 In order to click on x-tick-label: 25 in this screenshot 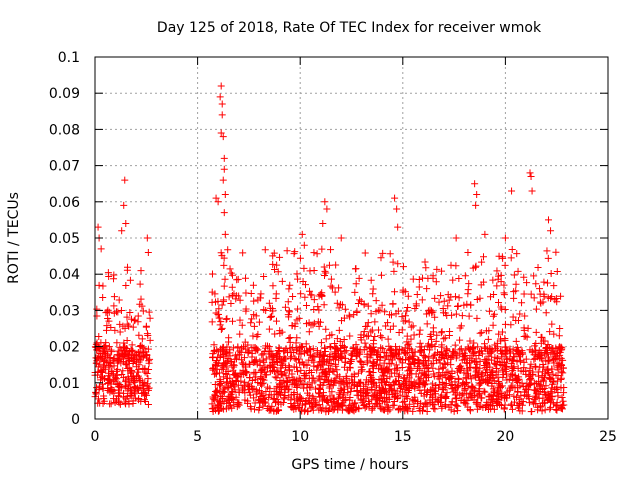, I will do `click(608, 437)`.